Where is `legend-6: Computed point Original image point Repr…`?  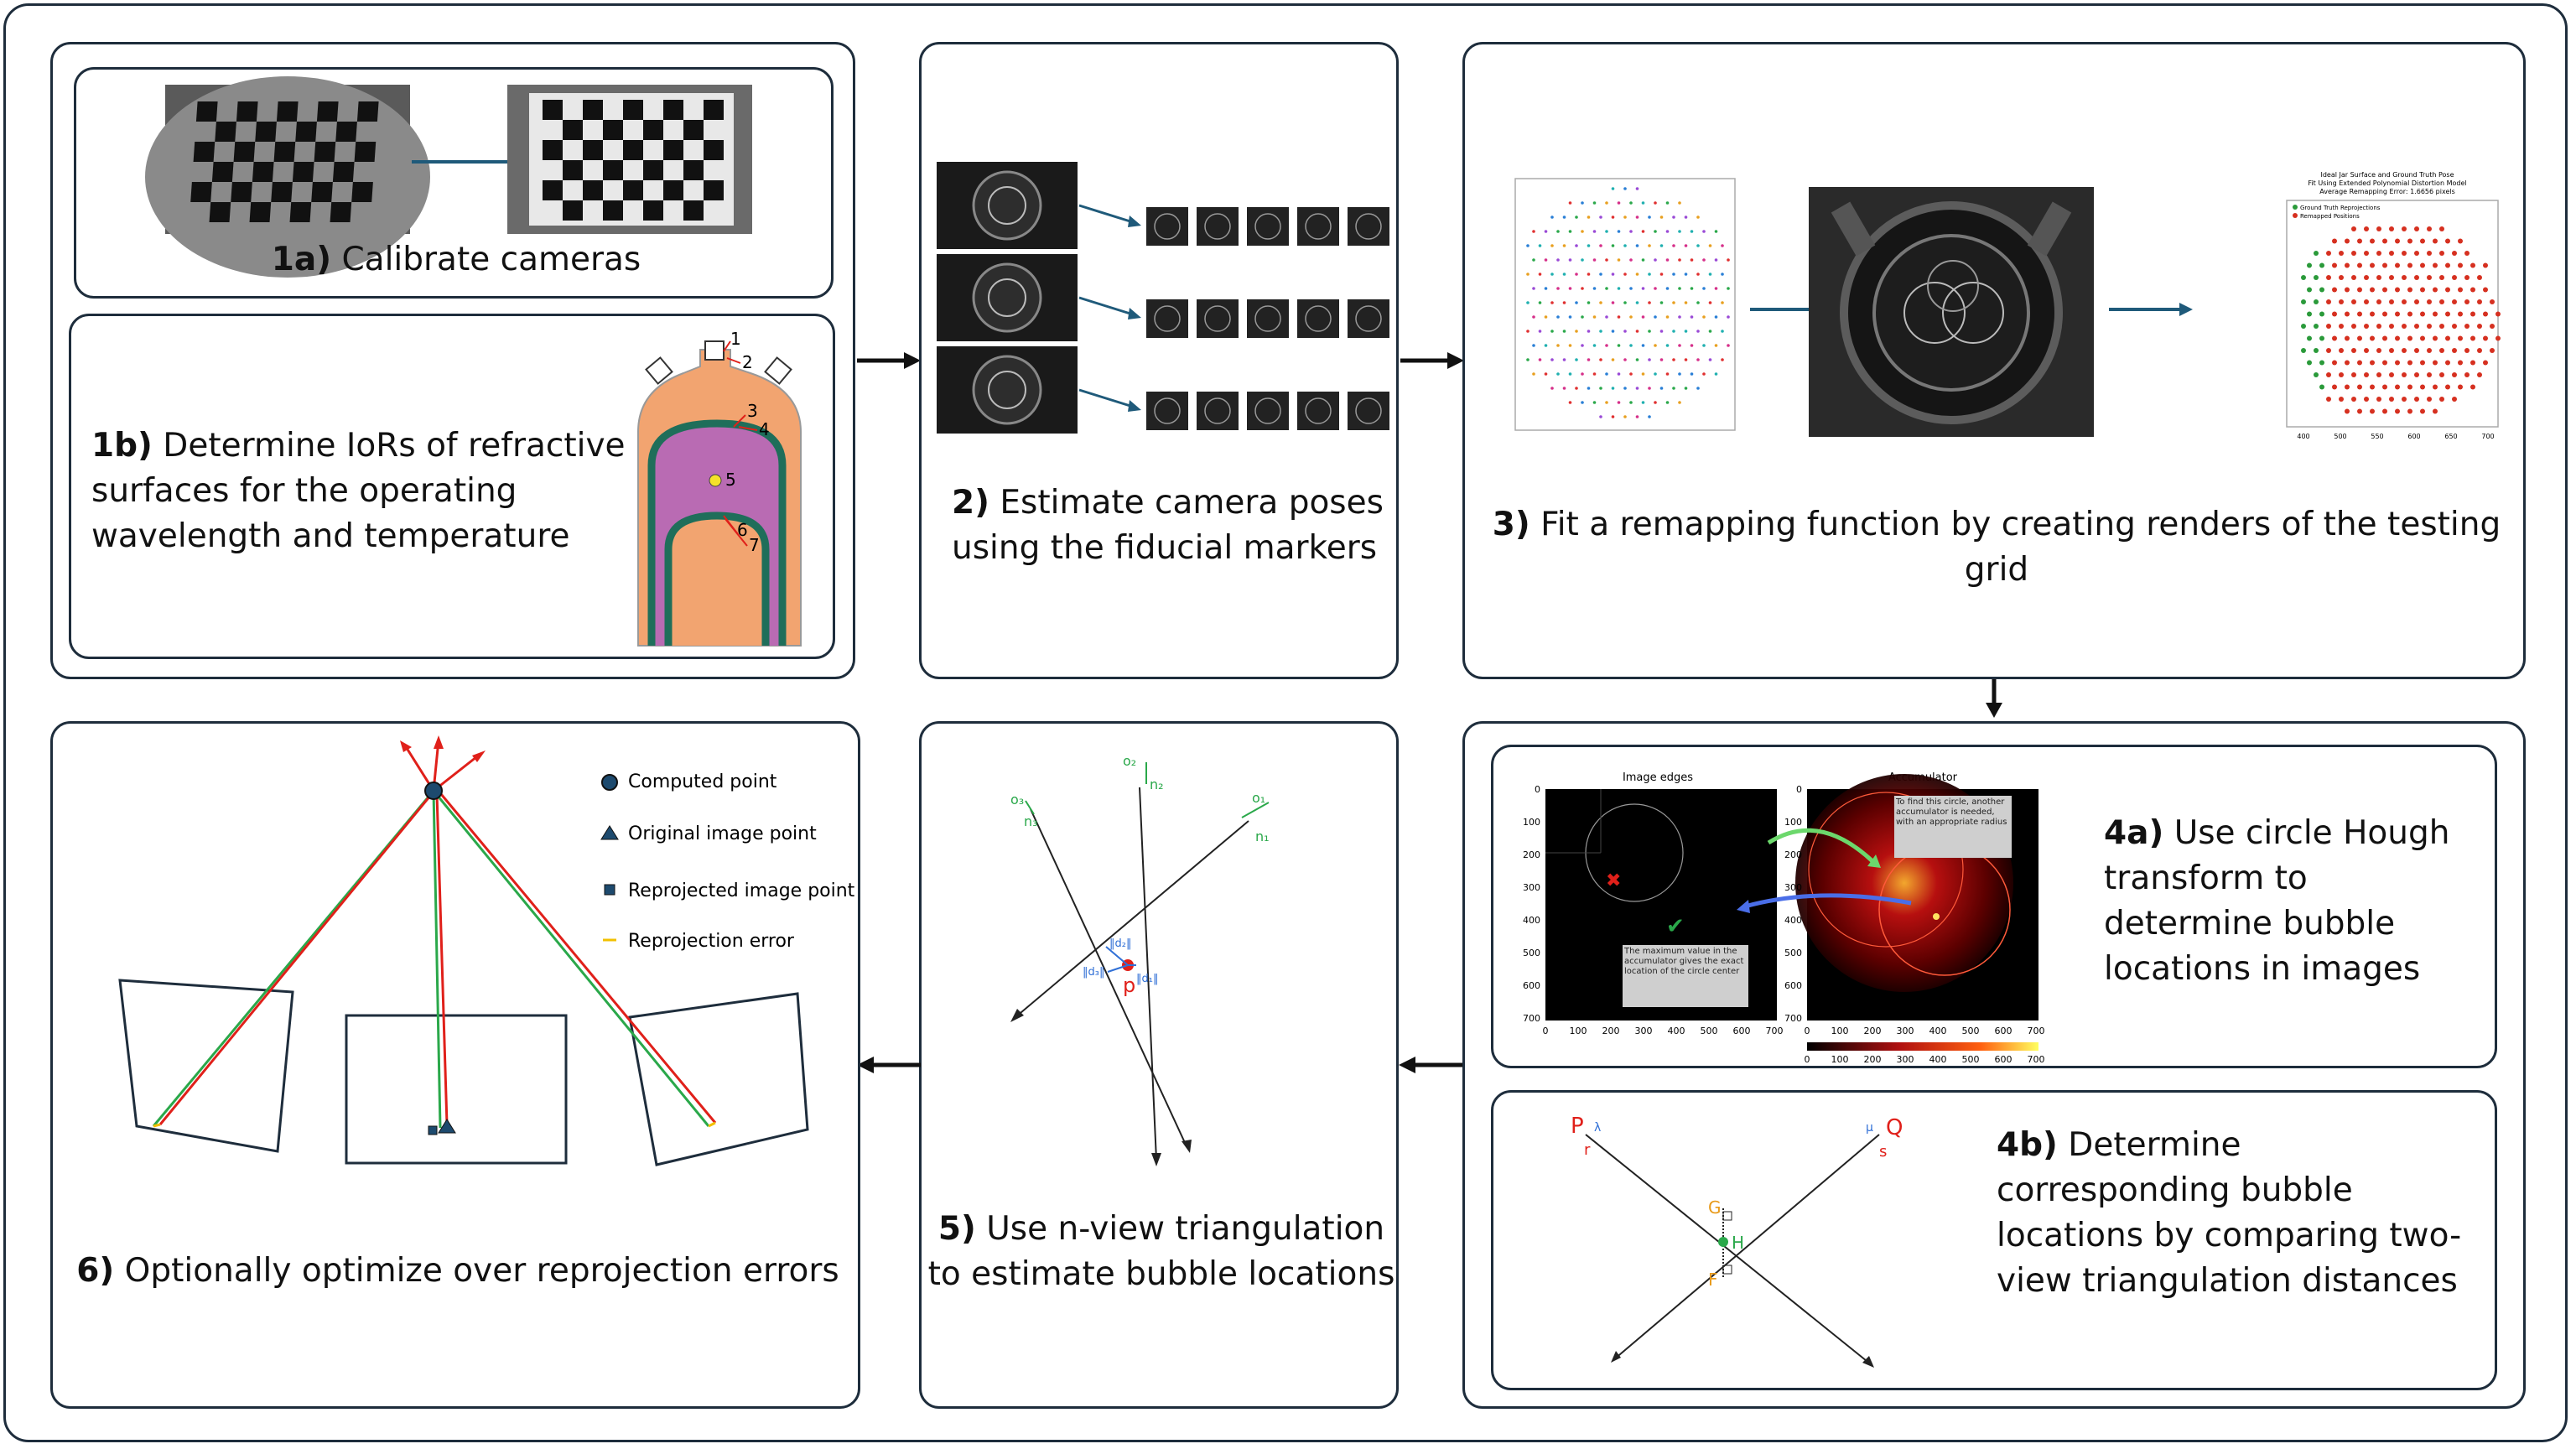
legend-6: Computed point Original image point Repr… is located at coordinates (727, 861).